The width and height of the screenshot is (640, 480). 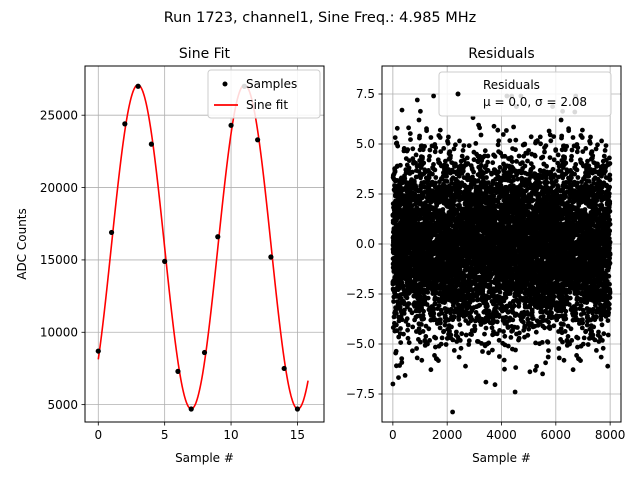 I want to click on y-tick-label: 20000, so click(x=59, y=188).